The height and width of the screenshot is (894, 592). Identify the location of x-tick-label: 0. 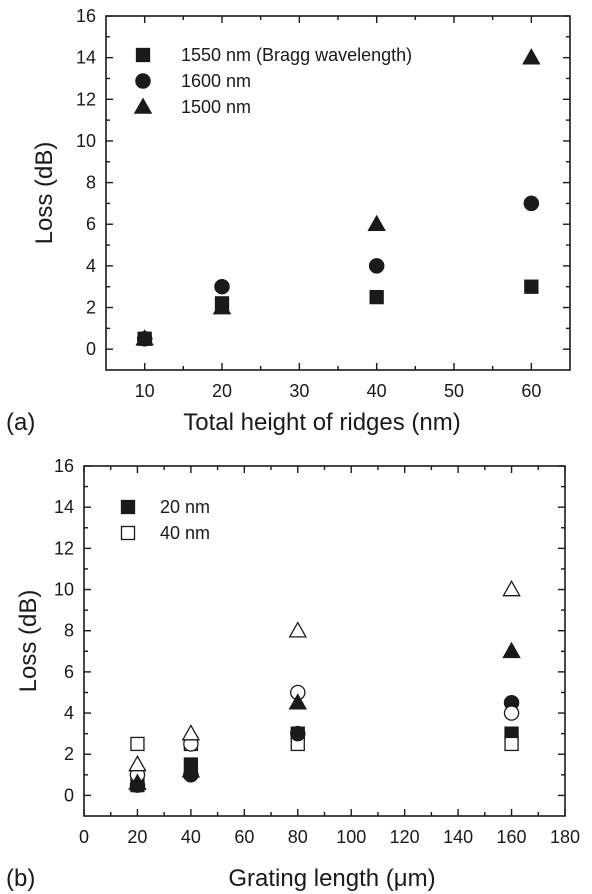
(84, 837).